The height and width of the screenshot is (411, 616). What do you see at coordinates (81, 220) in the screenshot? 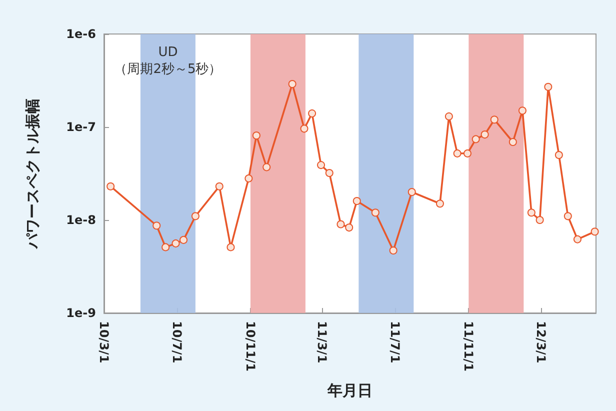
I see `y-tick-label: 1e-8` at bounding box center [81, 220].